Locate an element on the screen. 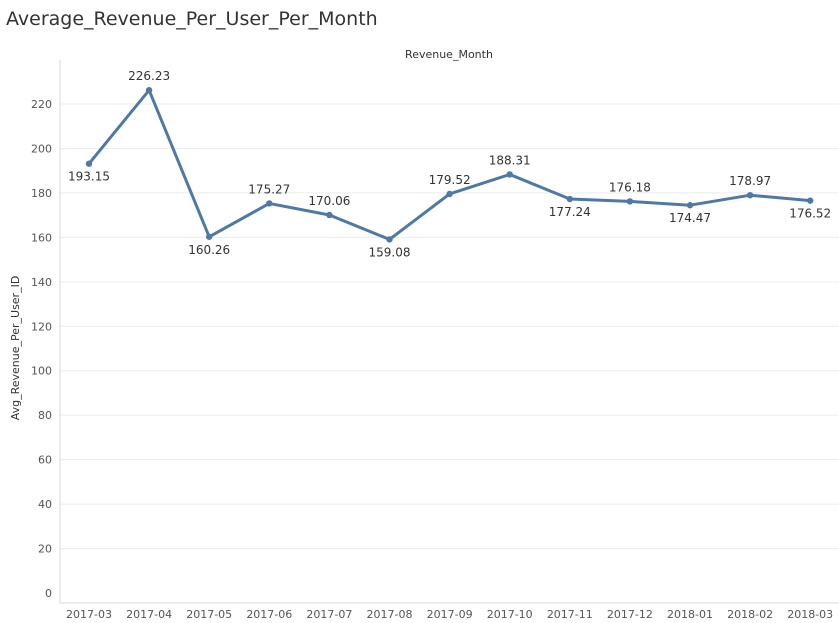 Image resolution: width=839 pixels, height=623 pixels. data-label: 193.15 is located at coordinates (89, 177).